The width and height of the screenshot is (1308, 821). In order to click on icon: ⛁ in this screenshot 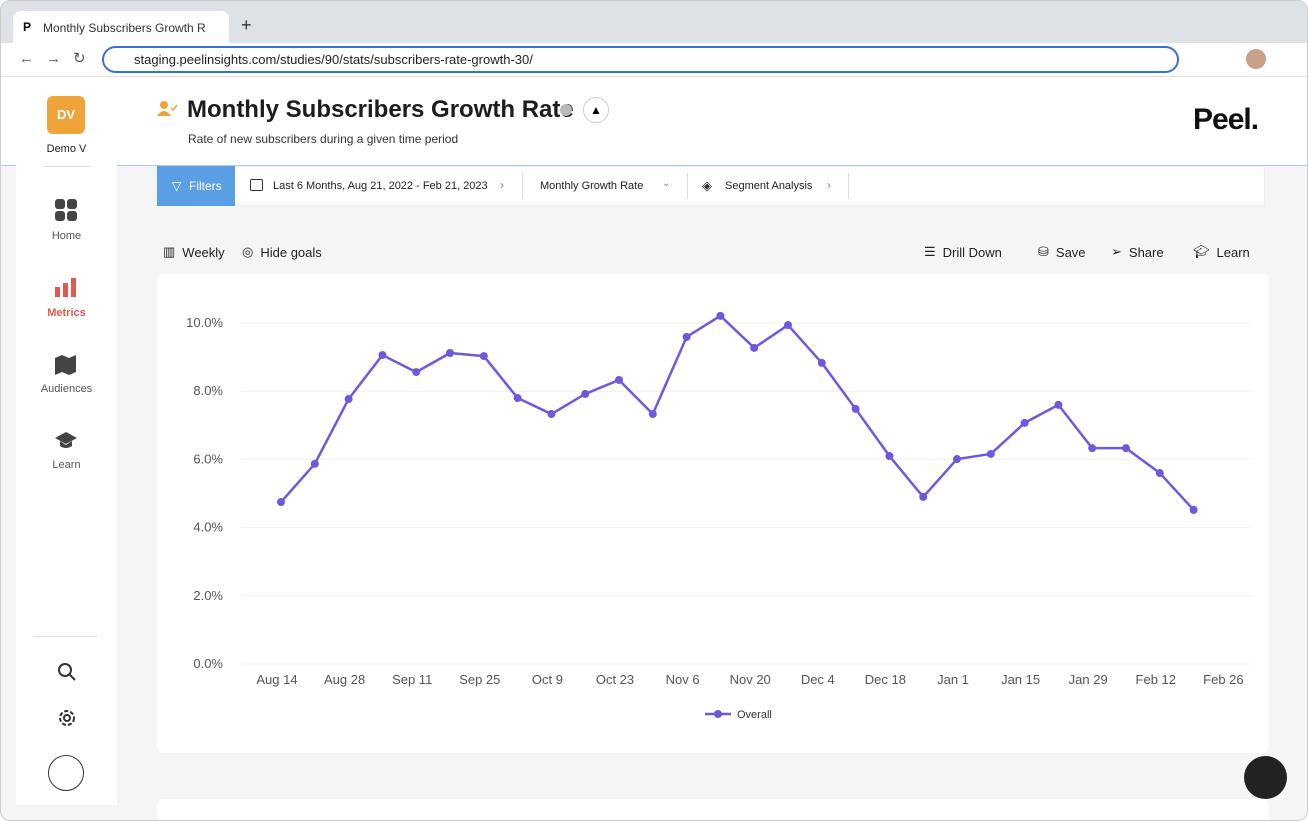, I will do `click(1043, 251)`.